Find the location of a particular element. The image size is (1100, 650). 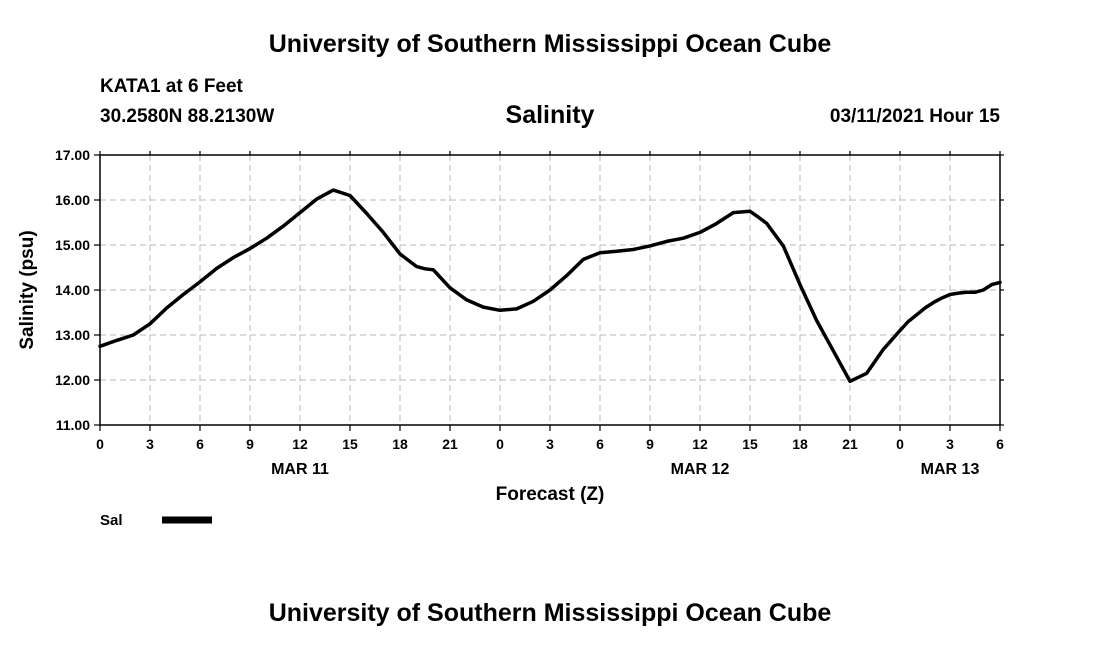

forecast-timestamp: 03/11/2021 Hour 15 is located at coordinates (914, 116).